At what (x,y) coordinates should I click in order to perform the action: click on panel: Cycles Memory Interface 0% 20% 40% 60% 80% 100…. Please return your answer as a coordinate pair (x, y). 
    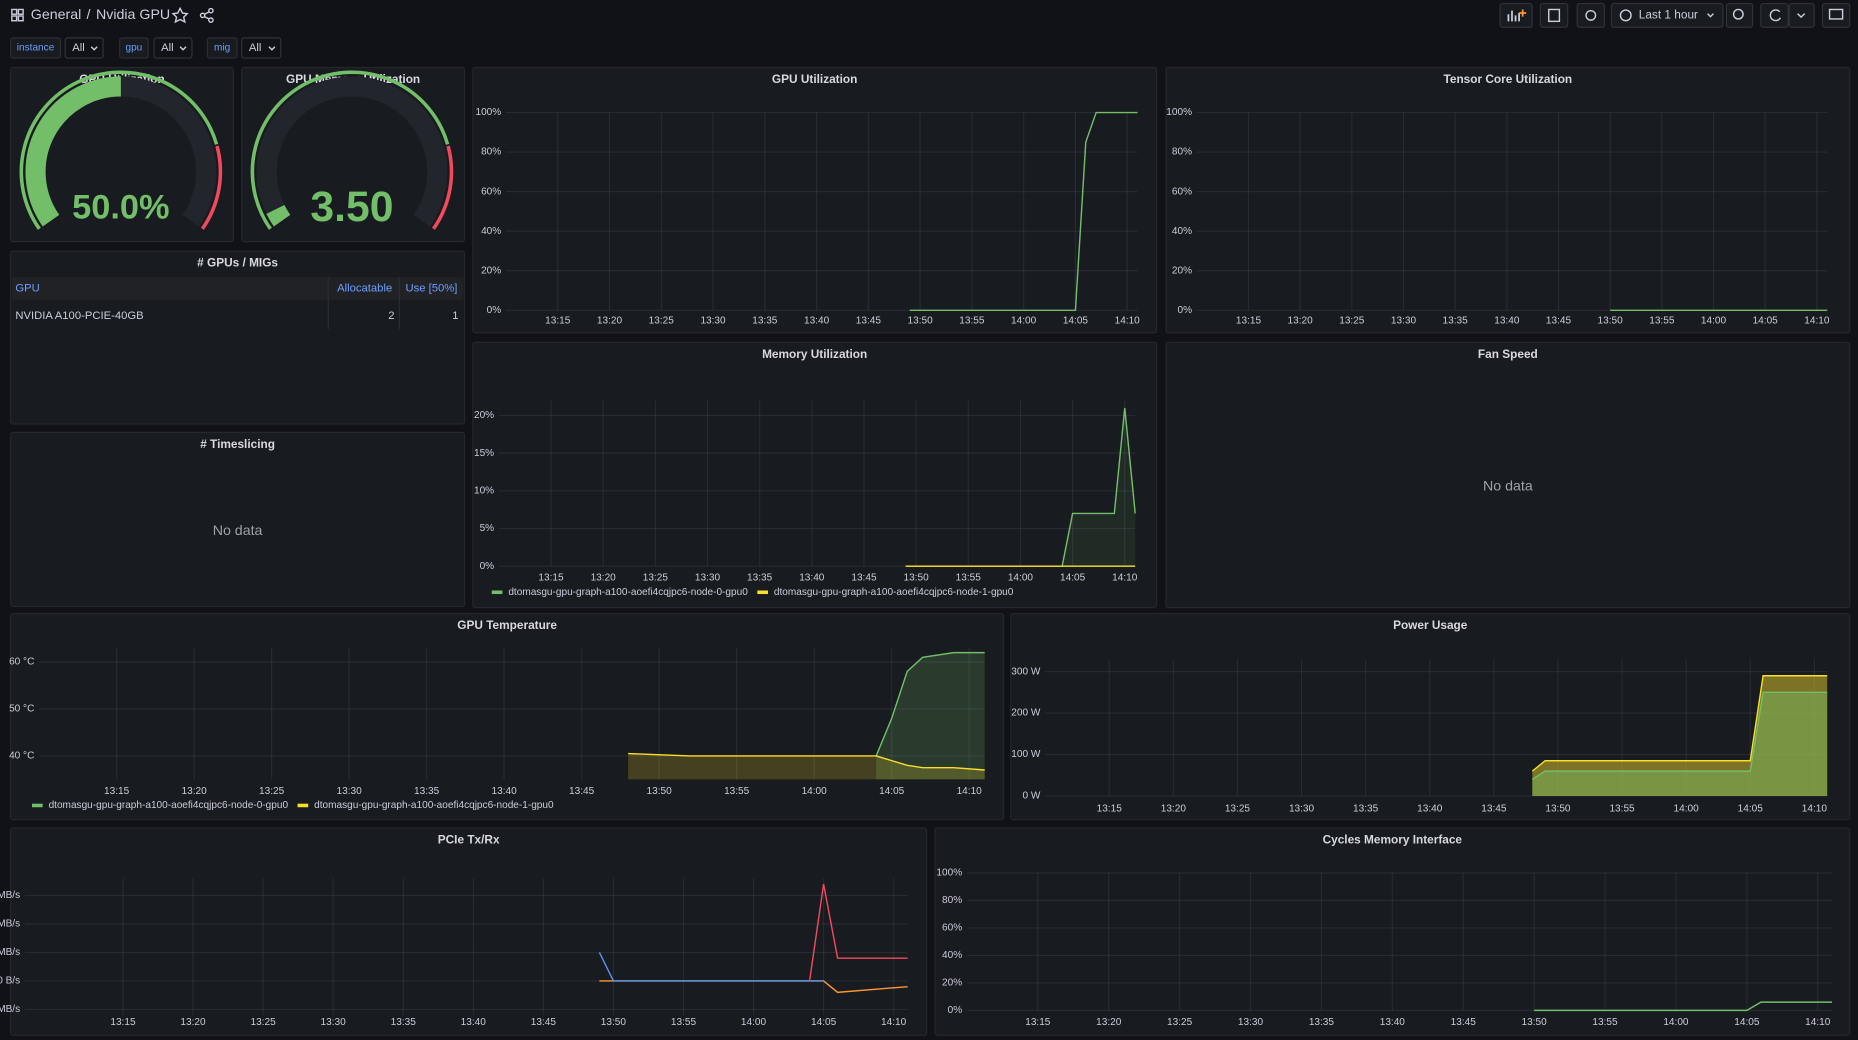
    Looking at the image, I should click on (1392, 931).